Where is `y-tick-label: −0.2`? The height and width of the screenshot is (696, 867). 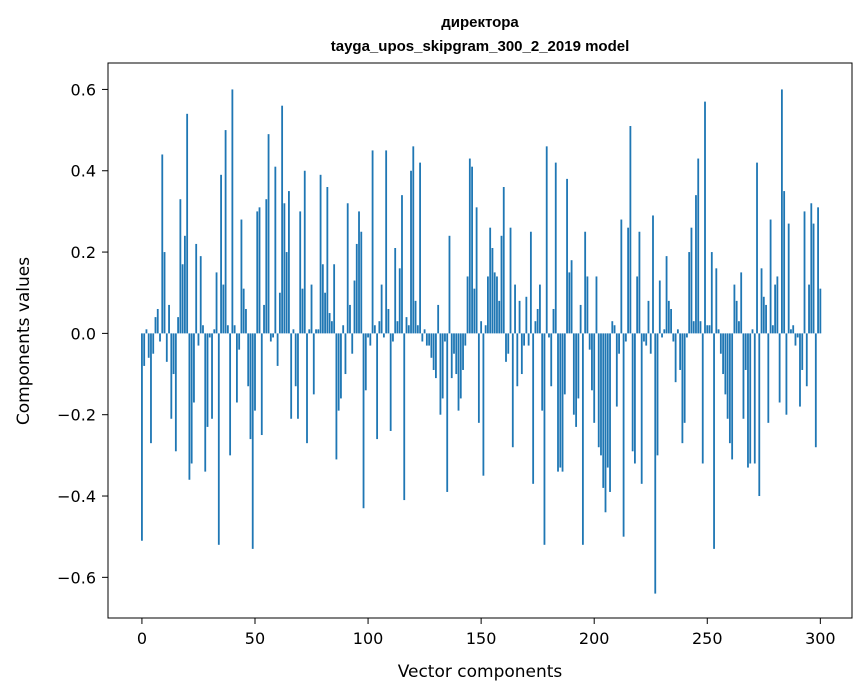 y-tick-label: −0.2 is located at coordinates (76, 415).